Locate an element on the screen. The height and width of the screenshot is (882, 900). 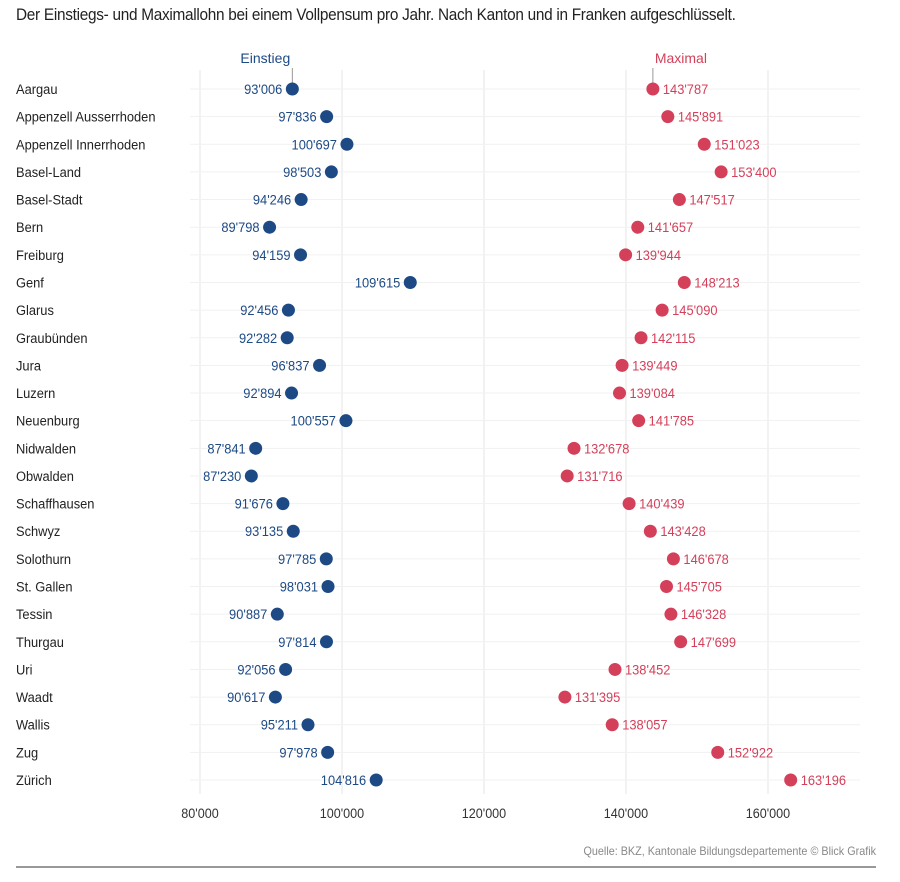
einstieg-value-label: 97'836 is located at coordinates (297, 117).